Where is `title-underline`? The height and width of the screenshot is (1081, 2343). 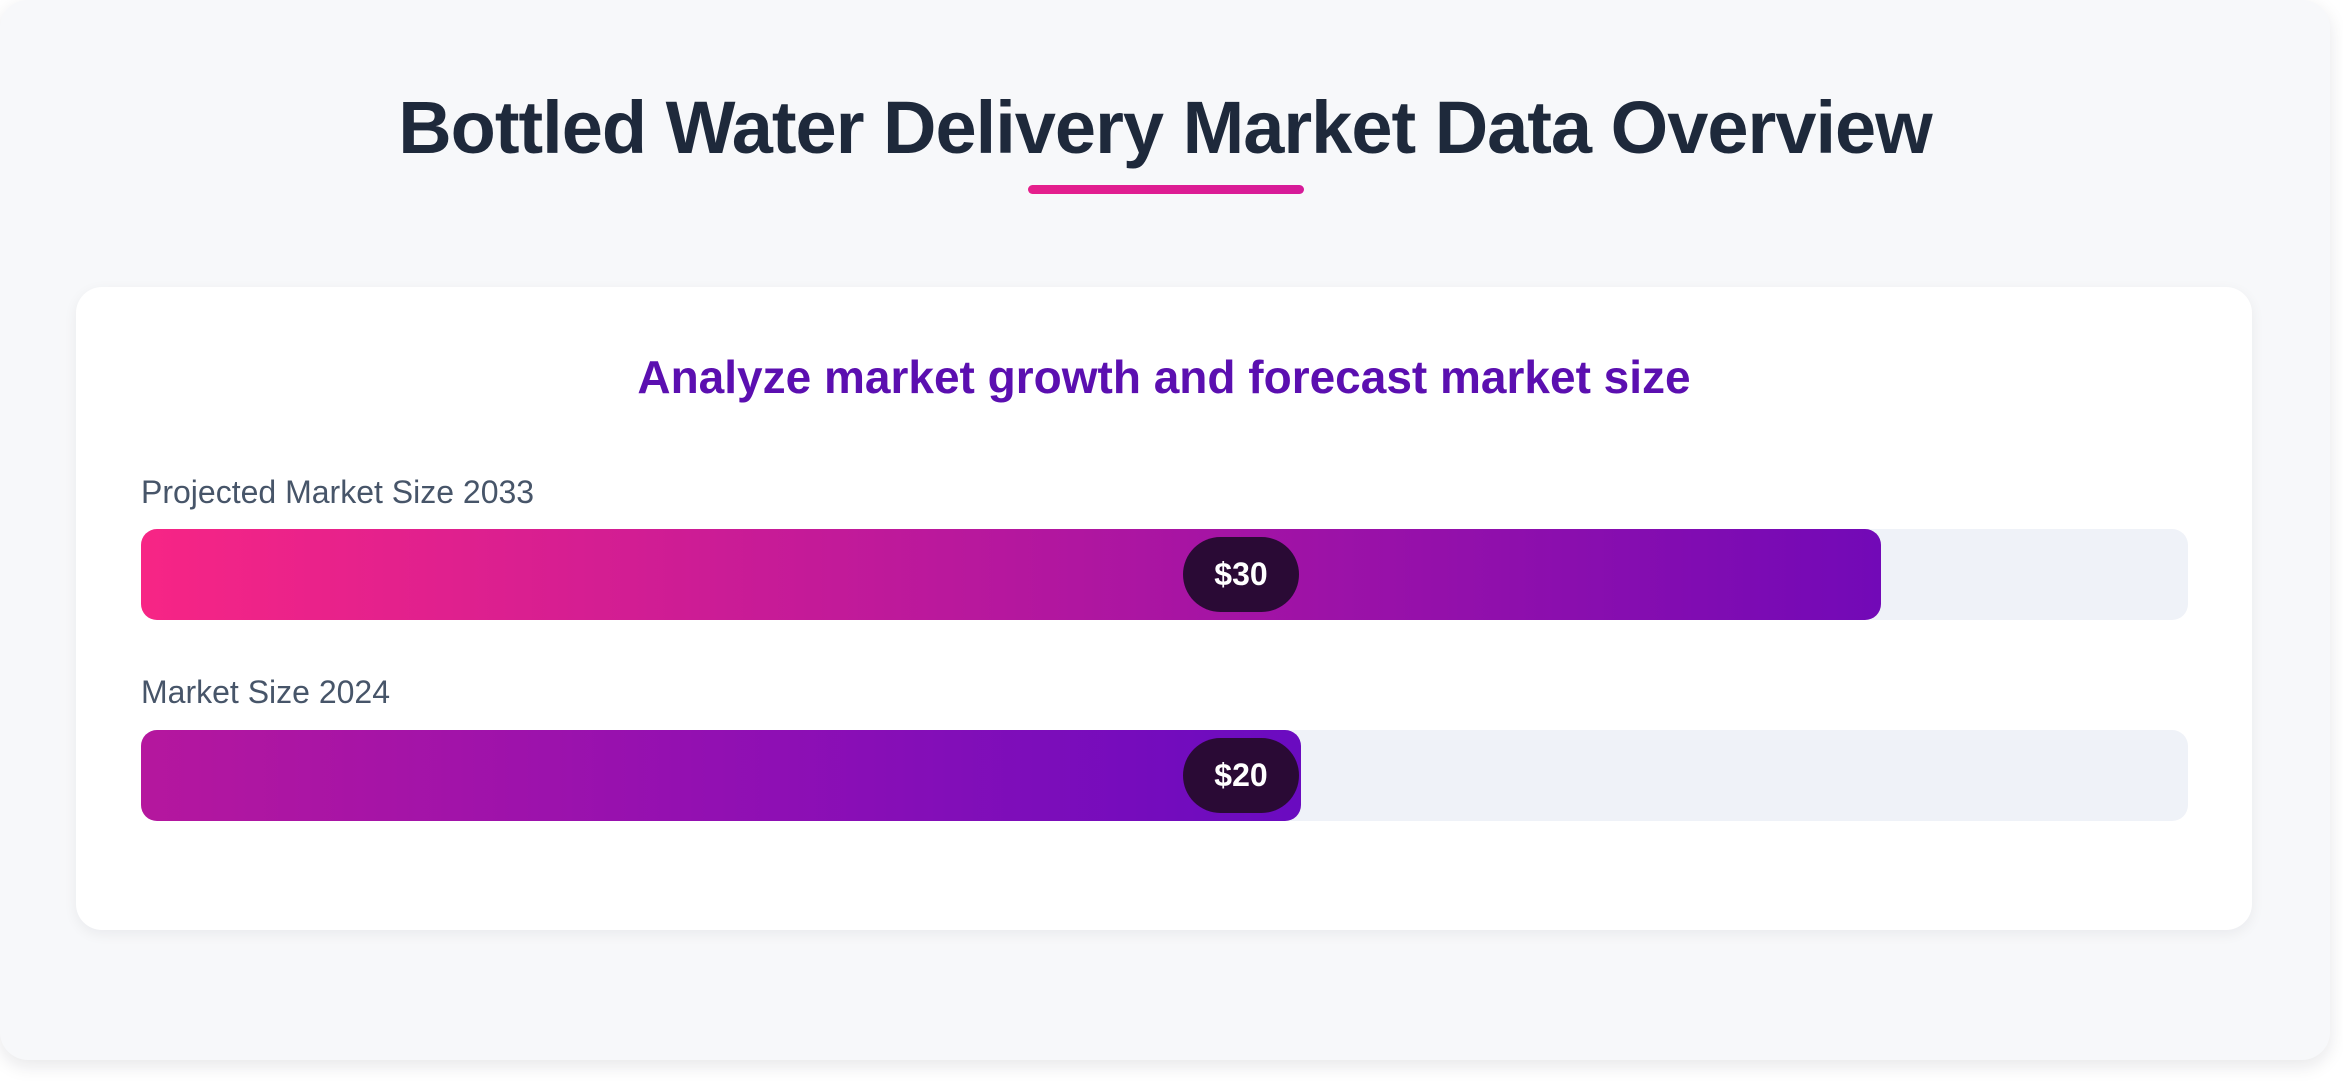
title-underline is located at coordinates (1166, 189).